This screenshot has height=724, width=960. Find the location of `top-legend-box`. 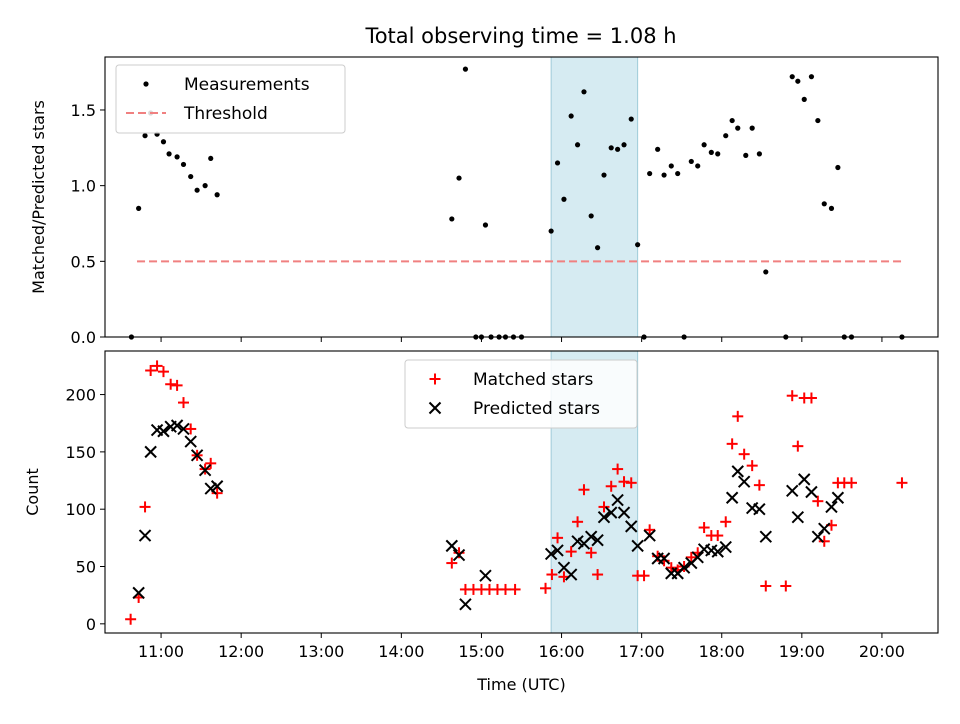

top-legend-box is located at coordinates (230, 99).